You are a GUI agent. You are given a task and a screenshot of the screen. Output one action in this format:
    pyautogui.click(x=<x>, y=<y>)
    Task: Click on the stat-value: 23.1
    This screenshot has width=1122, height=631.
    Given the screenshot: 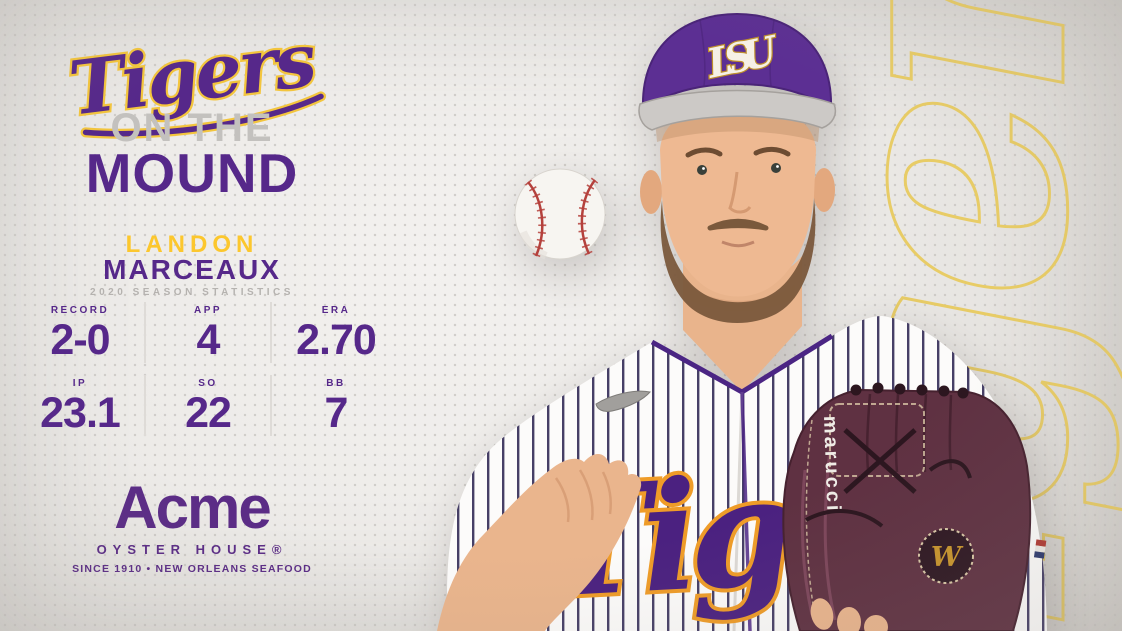 What is the action you would take?
    pyautogui.click(x=80, y=413)
    